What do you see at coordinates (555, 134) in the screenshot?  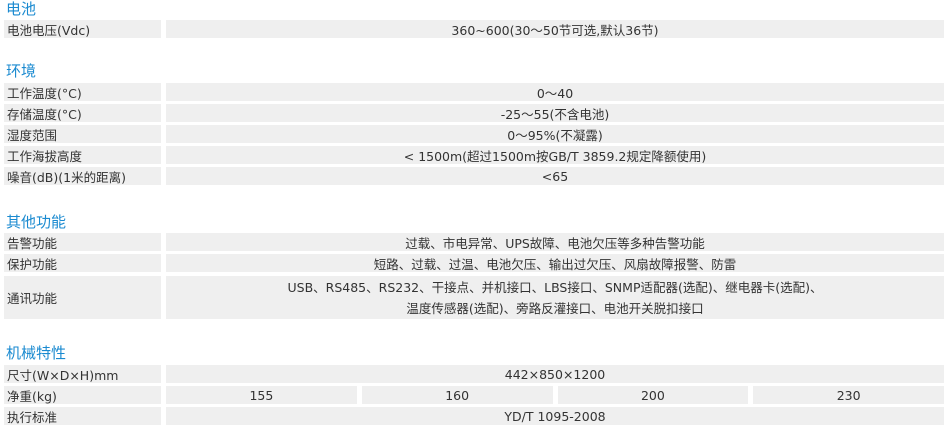 I see `spec-value: 0～95%(不凝露)` at bounding box center [555, 134].